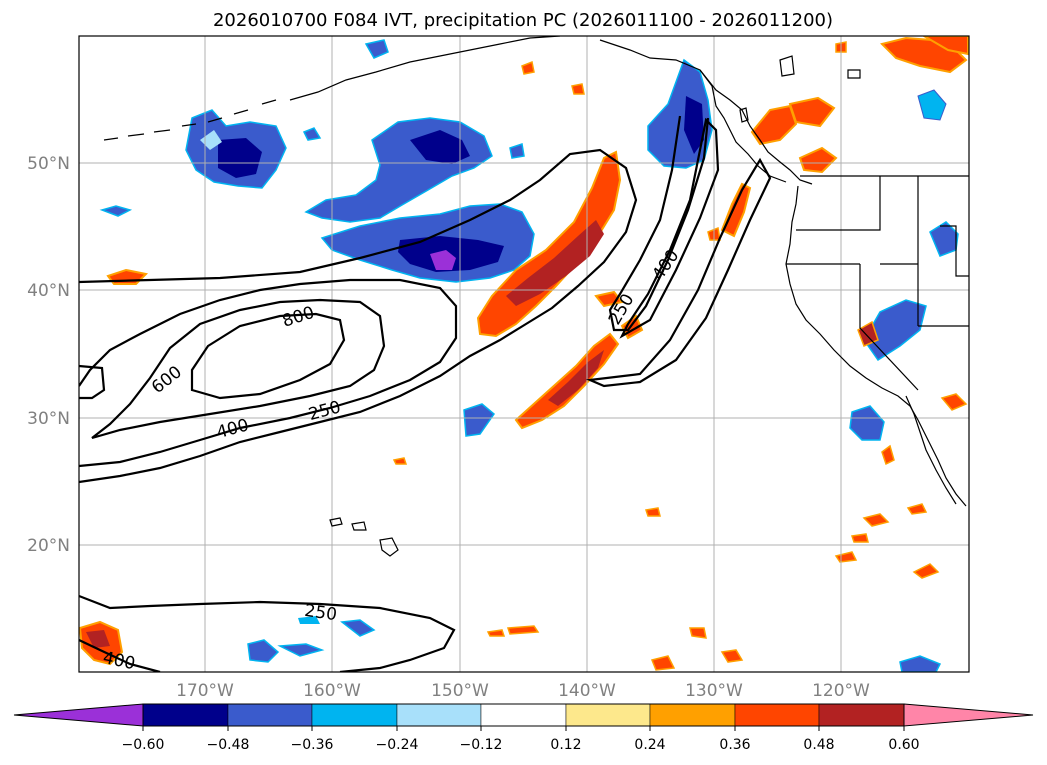  What do you see at coordinates (523, 691) in the screenshot?
I see `longitude-labels: 170°W 160°W 150°W 140°W 130°W 120°W` at bounding box center [523, 691].